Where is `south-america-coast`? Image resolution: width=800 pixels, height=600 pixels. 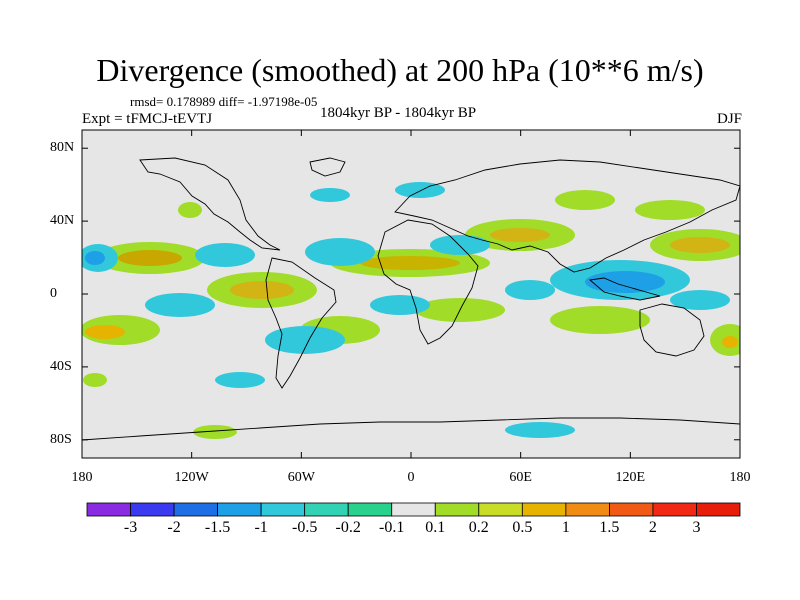 south-america-coast is located at coordinates (301, 323).